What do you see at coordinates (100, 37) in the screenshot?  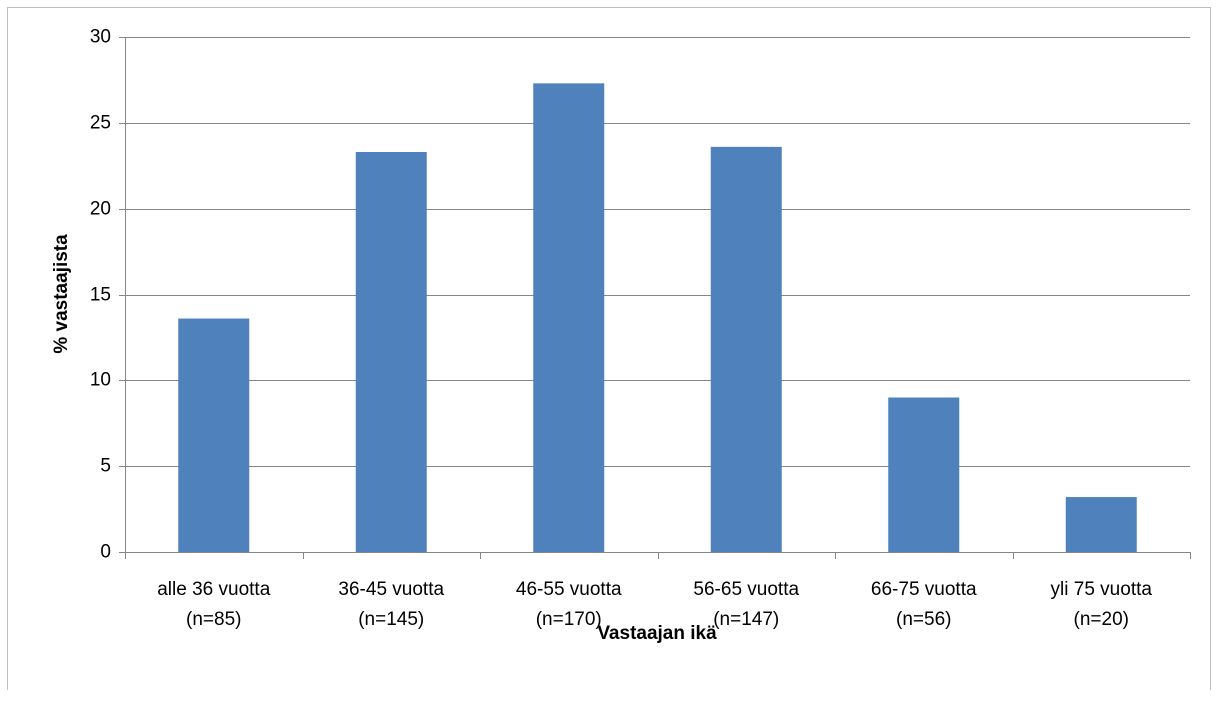 I see `y-tick-label: 30` at bounding box center [100, 37].